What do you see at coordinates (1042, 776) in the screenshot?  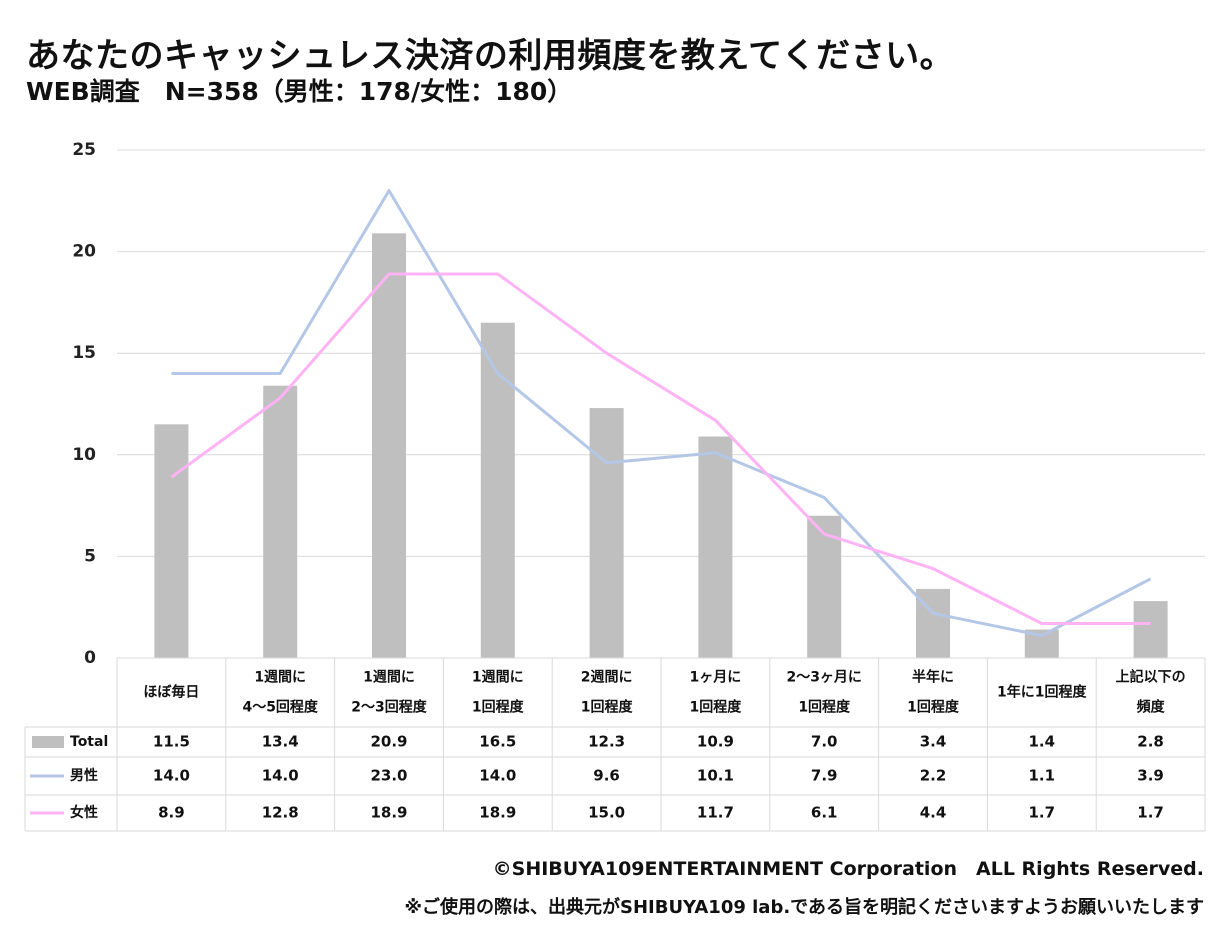 I see `table-cell-value: 1.1` at bounding box center [1042, 776].